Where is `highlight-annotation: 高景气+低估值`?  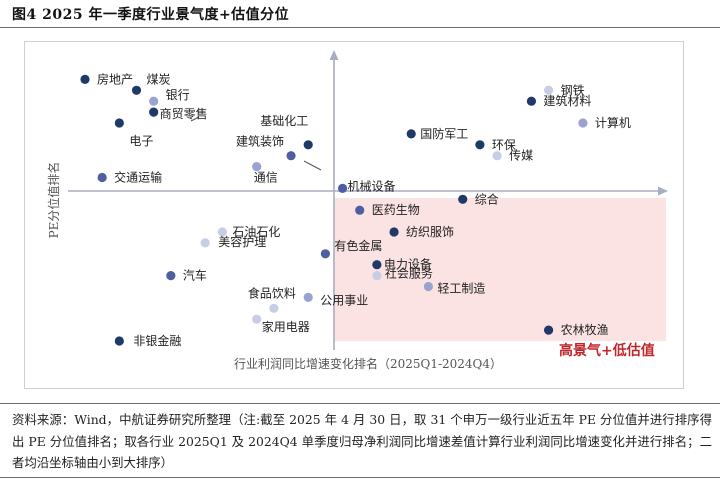 highlight-annotation: 高景气+低估值 is located at coordinates (607, 350).